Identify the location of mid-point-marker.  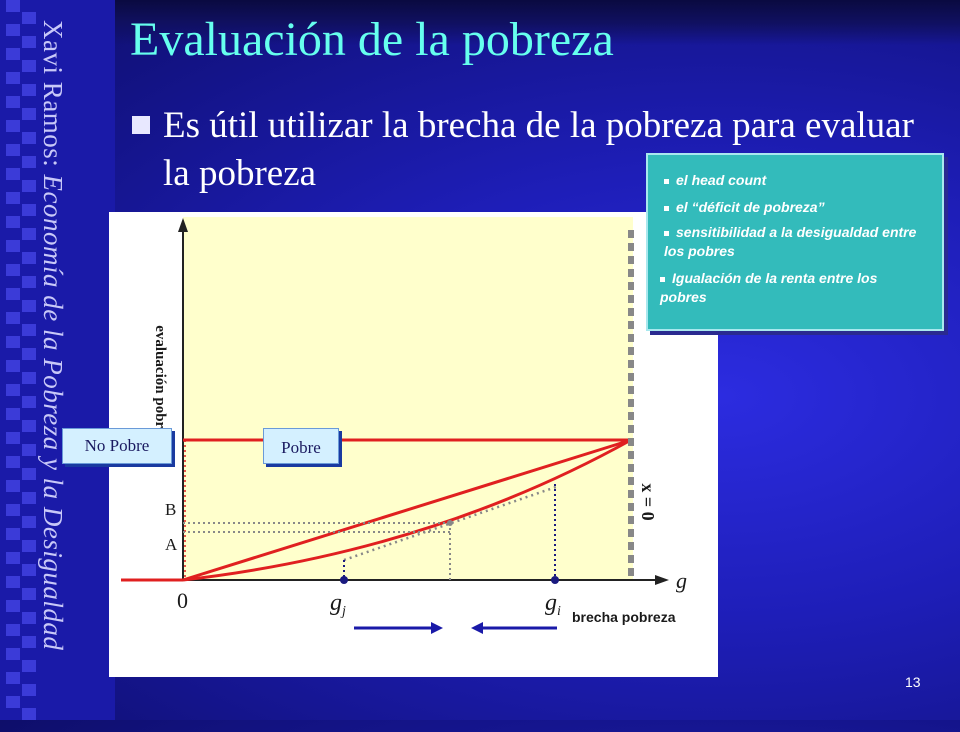
(450, 523).